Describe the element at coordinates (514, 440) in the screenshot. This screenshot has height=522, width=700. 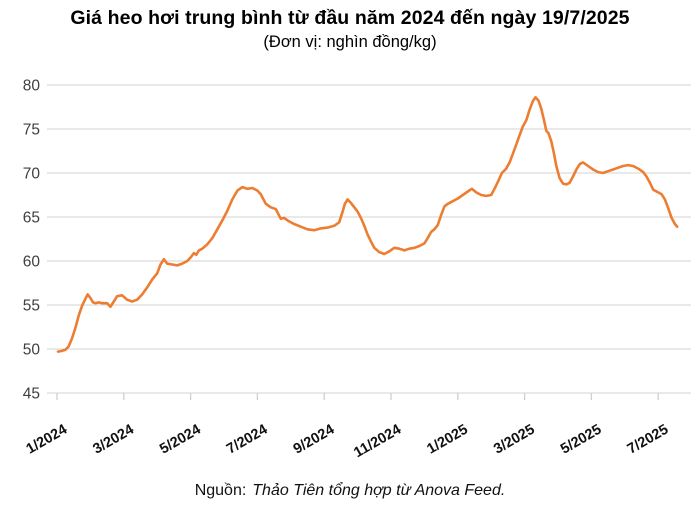
I see `x-axis-label-3/2025: 3/2025` at that location.